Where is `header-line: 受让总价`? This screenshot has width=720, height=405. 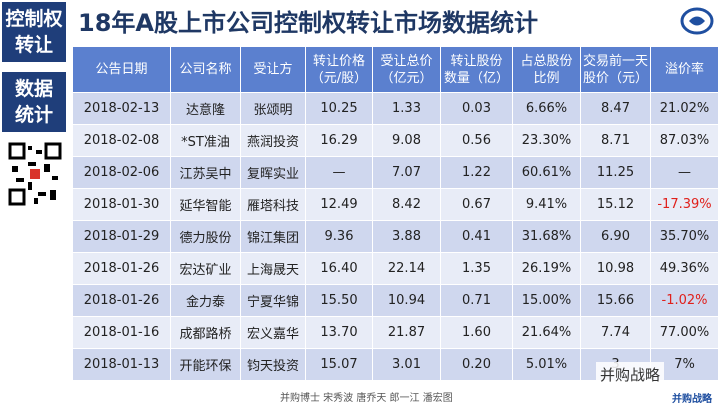 header-line: 受让总价 is located at coordinates (406, 61).